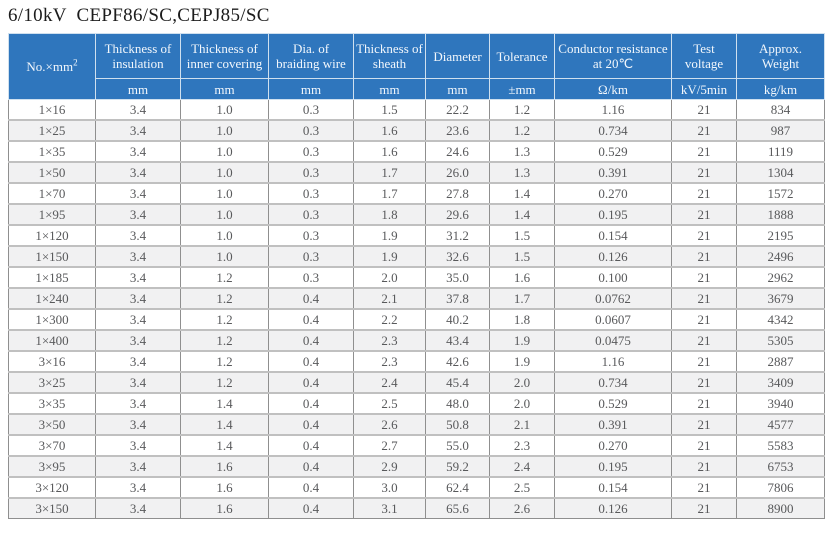 This screenshot has width=830, height=541. Describe the element at coordinates (704, 56) in the screenshot. I see `column-header-test-voltage: Test voltage` at that location.